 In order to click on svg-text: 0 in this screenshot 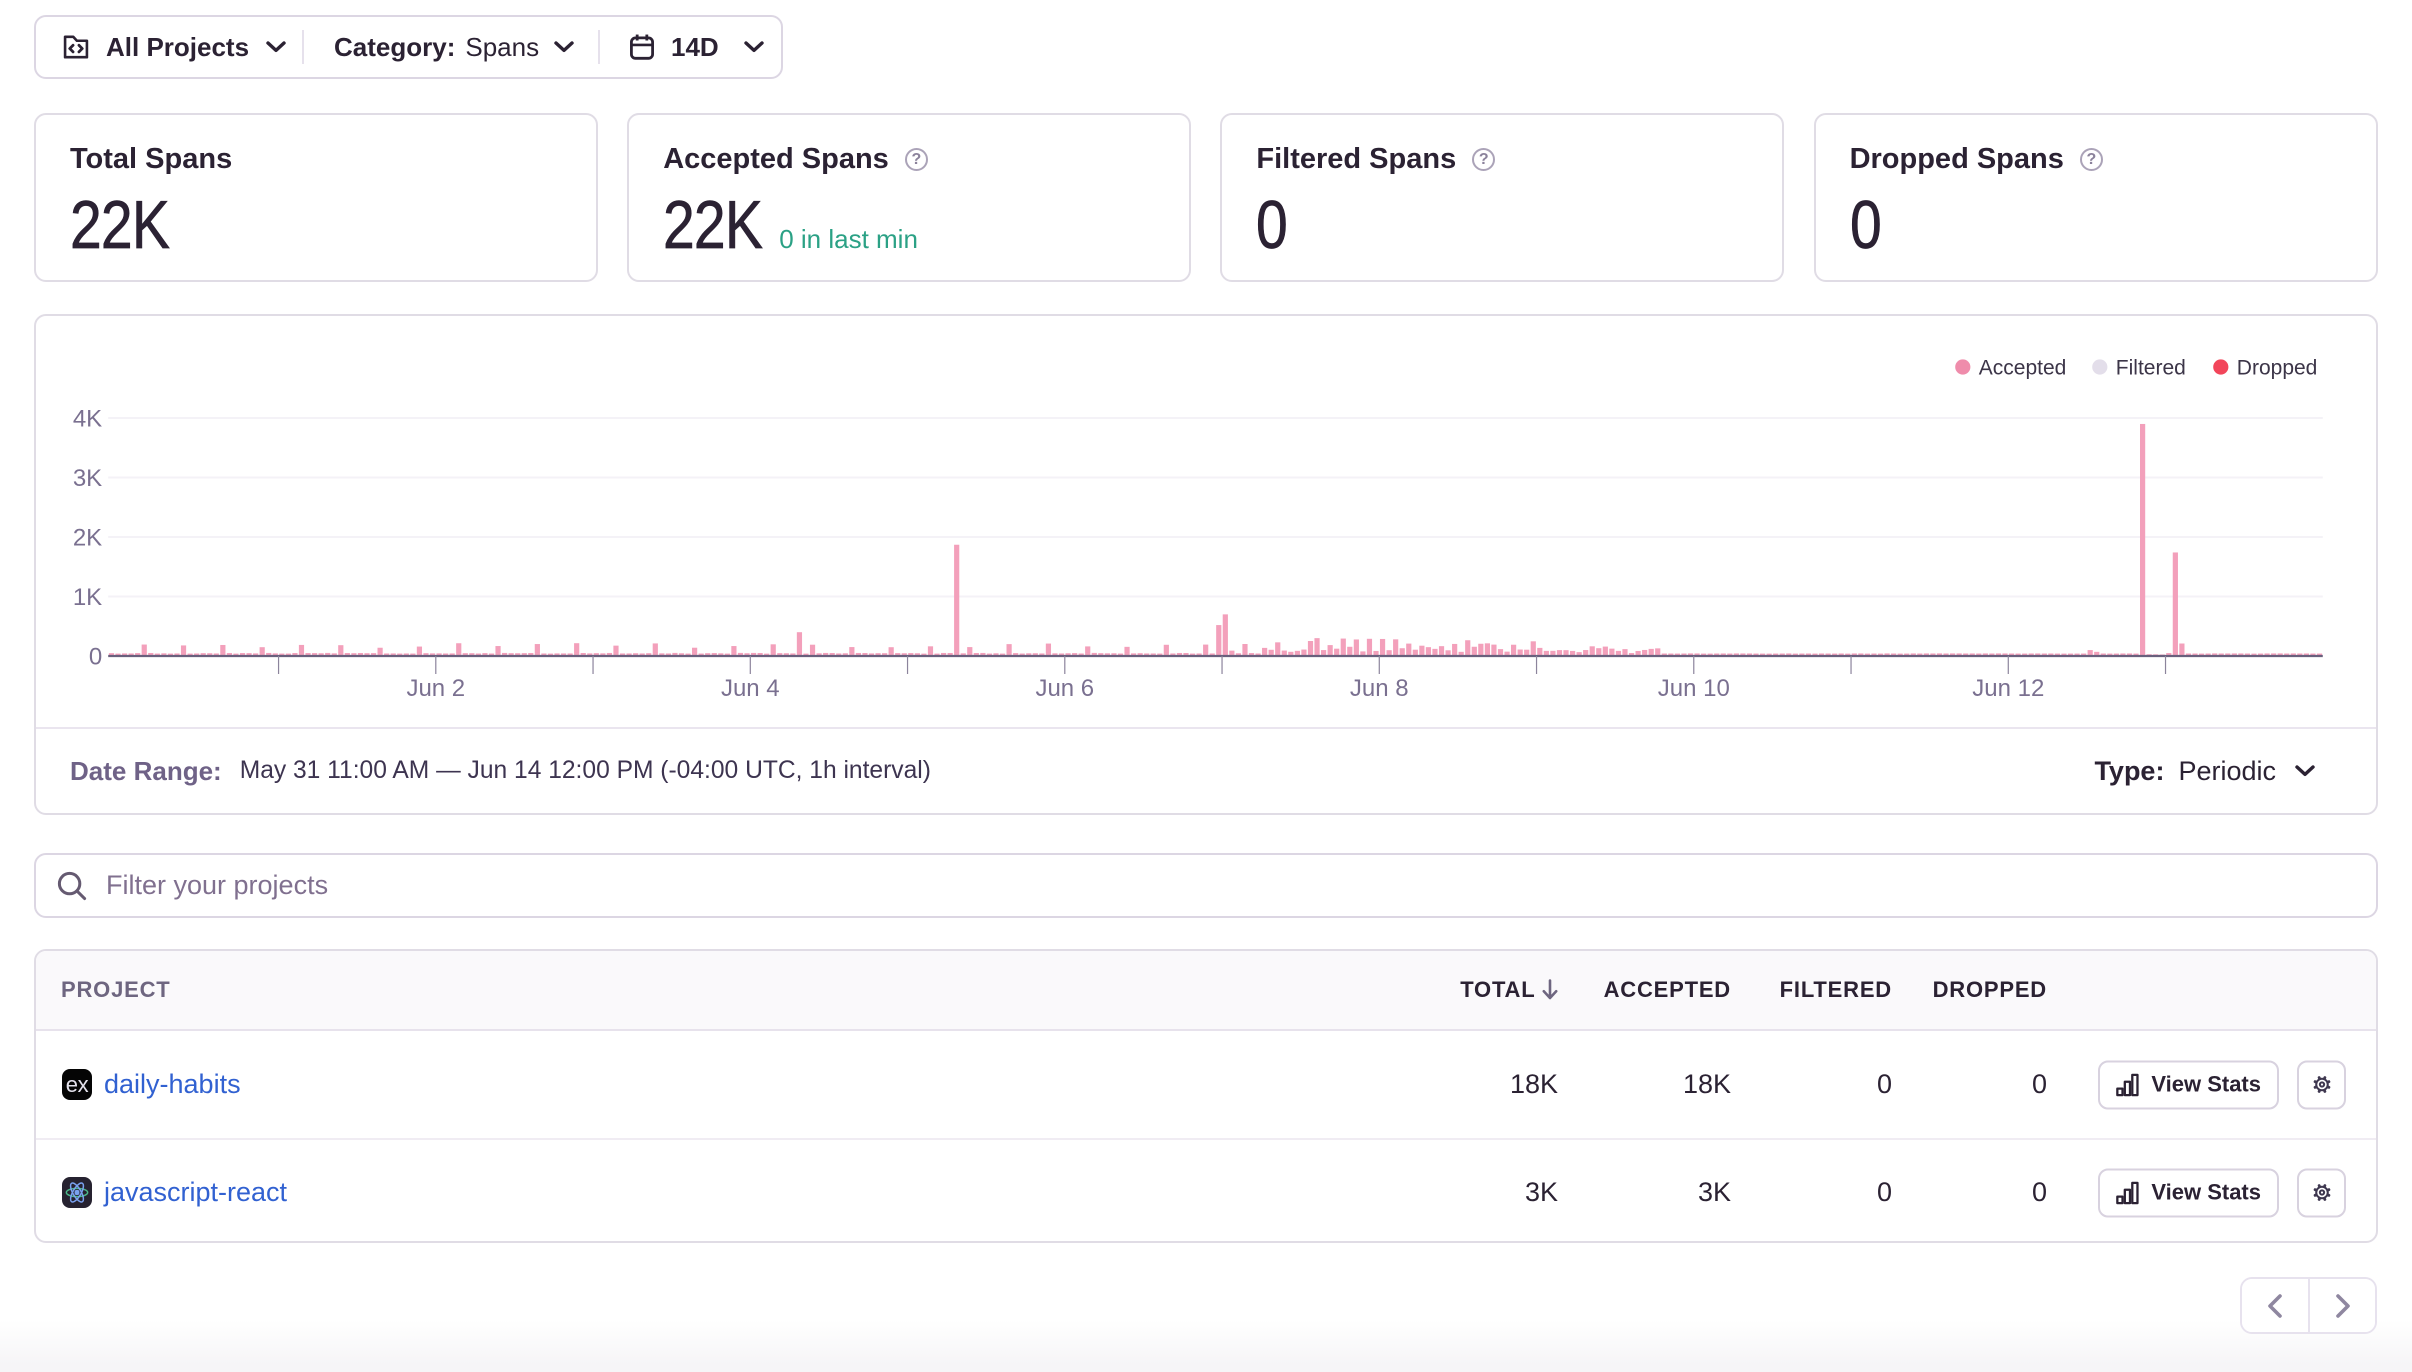, I will do `click(95, 656)`.